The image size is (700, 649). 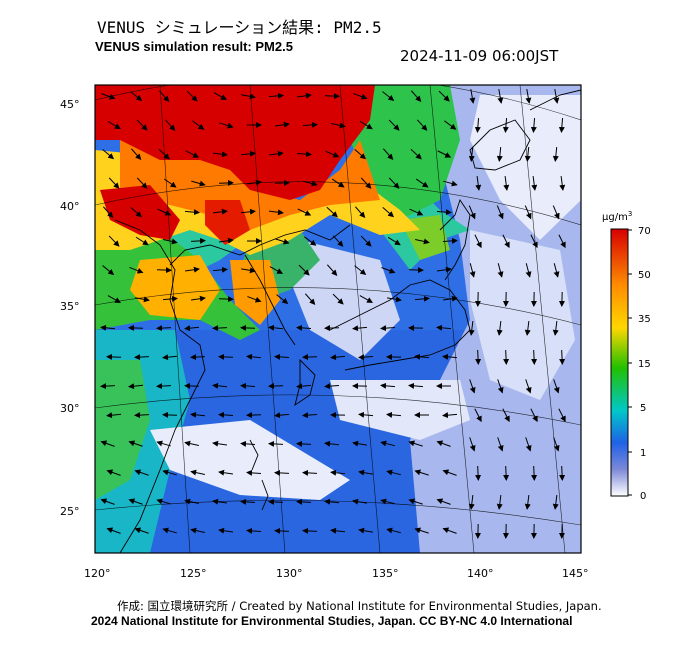 I want to click on lat-tick-label: 40°, so click(x=70, y=206).